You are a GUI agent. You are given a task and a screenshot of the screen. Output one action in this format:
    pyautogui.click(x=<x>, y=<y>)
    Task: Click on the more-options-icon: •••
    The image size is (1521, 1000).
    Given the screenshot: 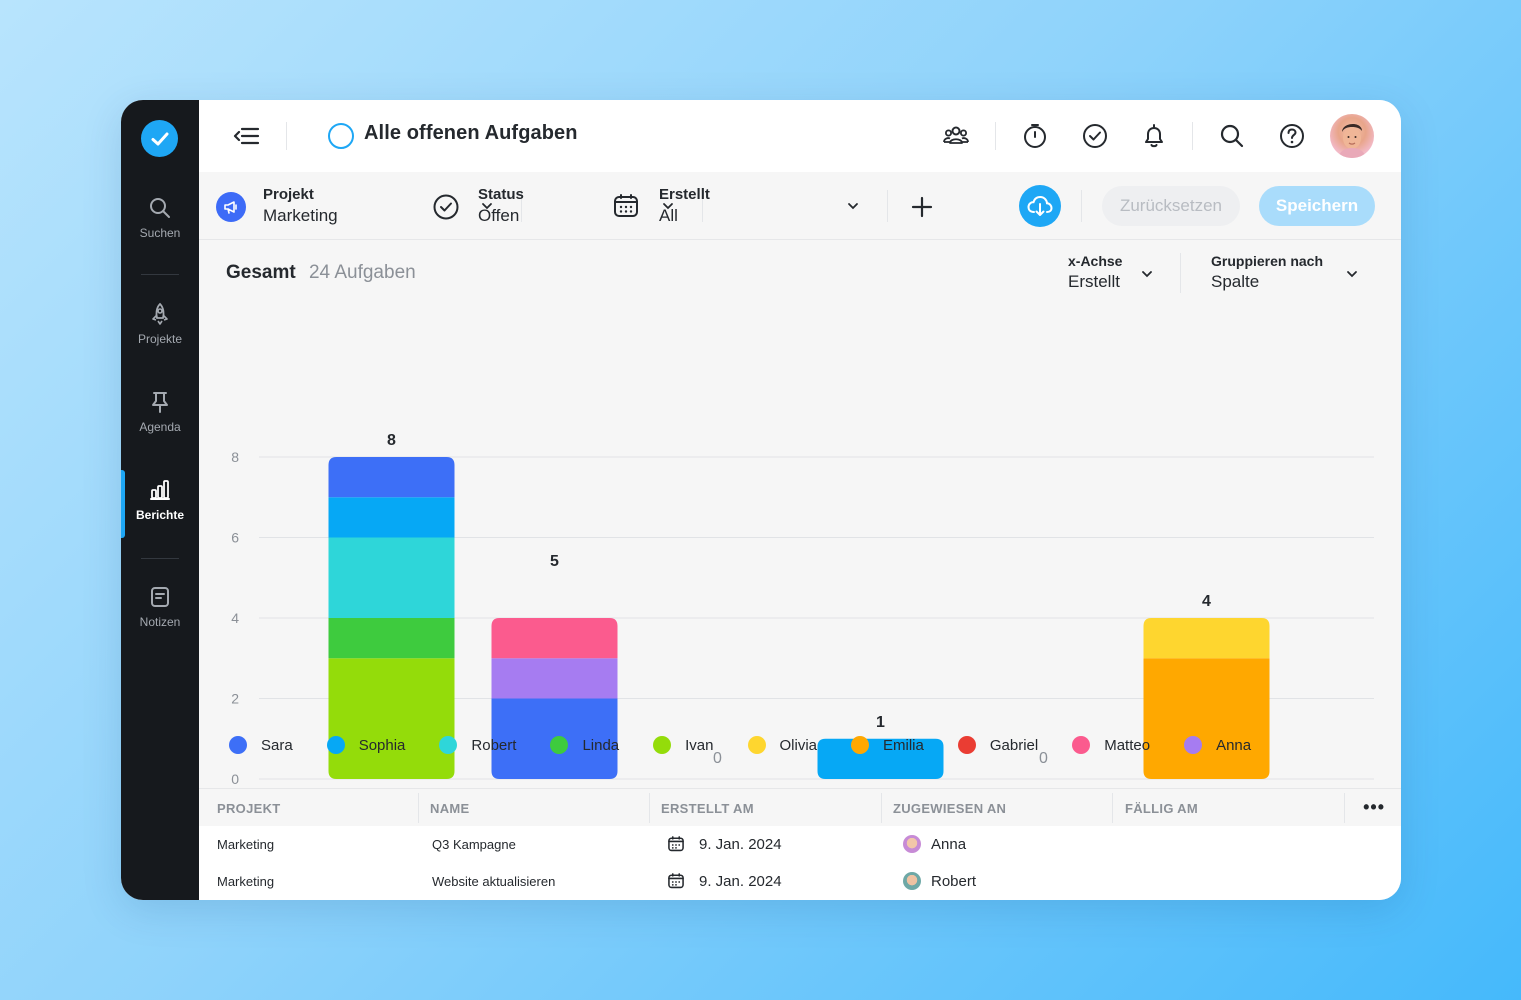 What is the action you would take?
    pyautogui.click(x=1374, y=807)
    